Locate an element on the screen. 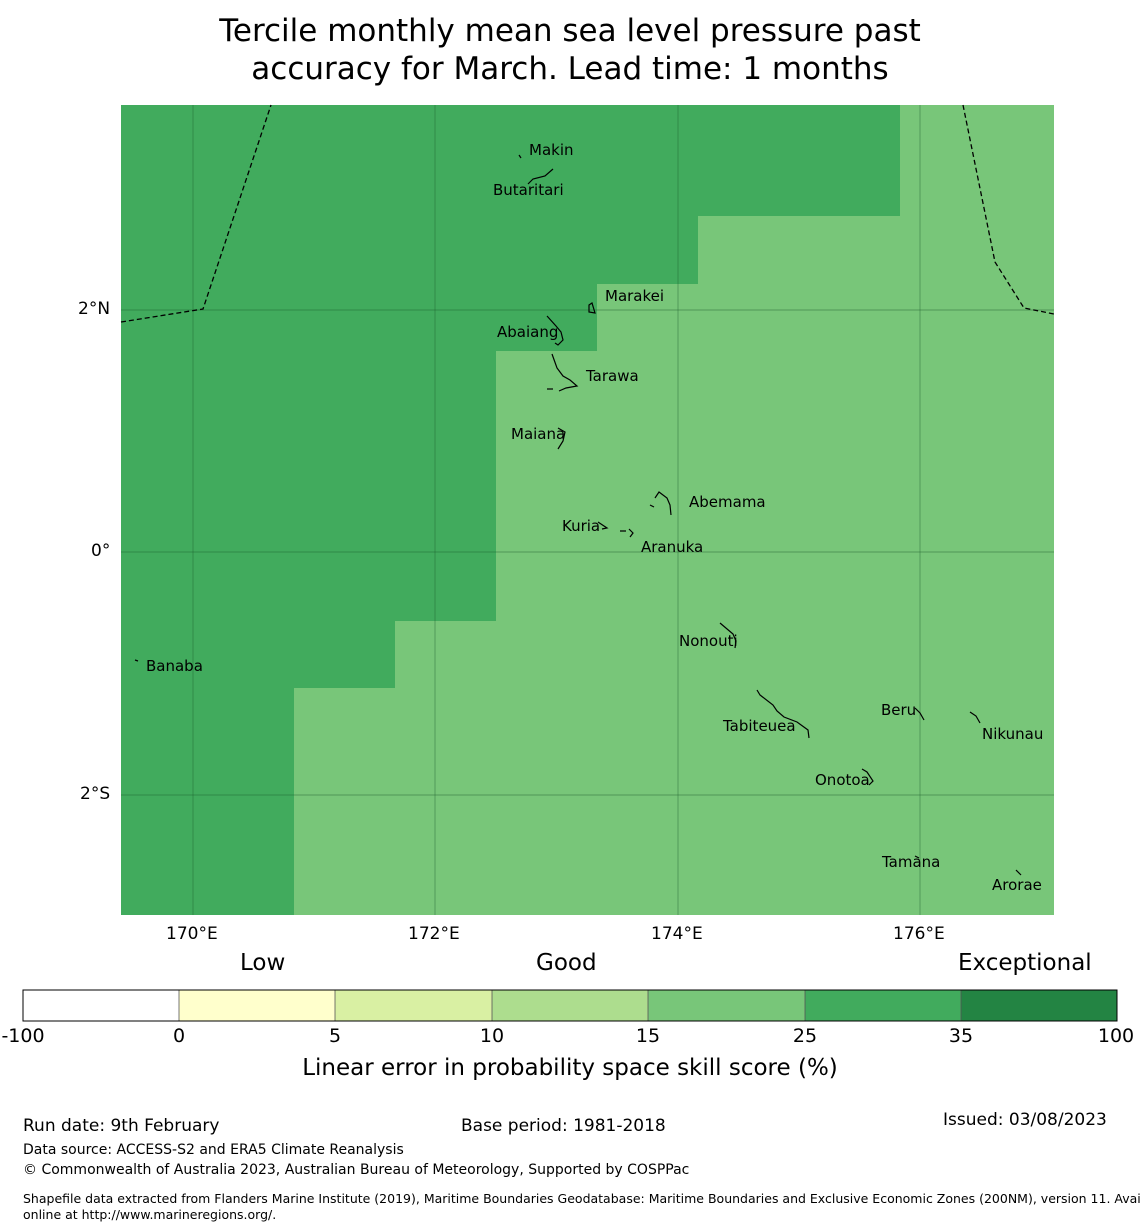  colorbar-tick-0: 0 is located at coordinates (179, 1036).